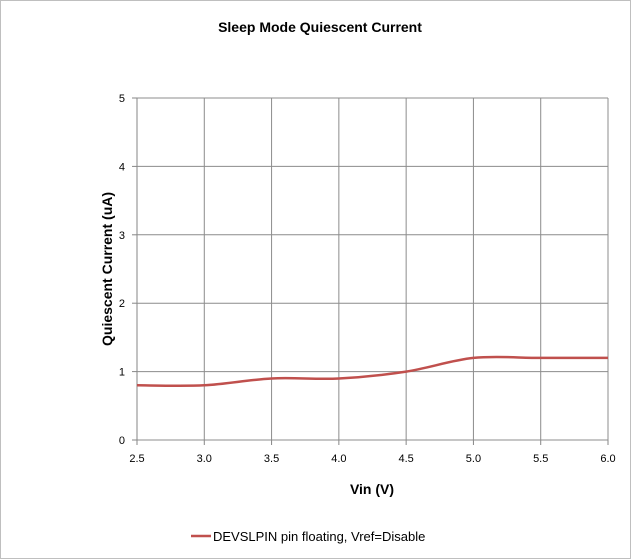  Describe the element at coordinates (122, 167) in the screenshot. I see `y-tick-label: 4` at that location.